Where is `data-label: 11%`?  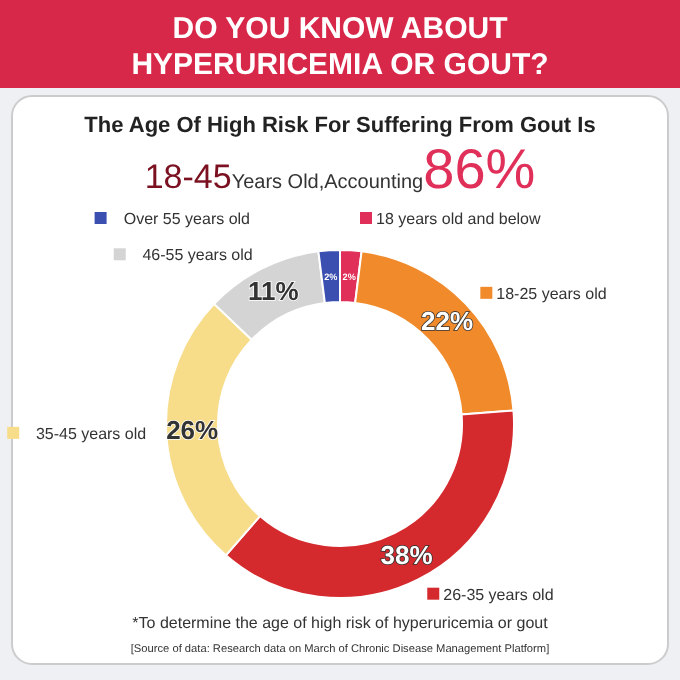 data-label: 11% is located at coordinates (274, 290).